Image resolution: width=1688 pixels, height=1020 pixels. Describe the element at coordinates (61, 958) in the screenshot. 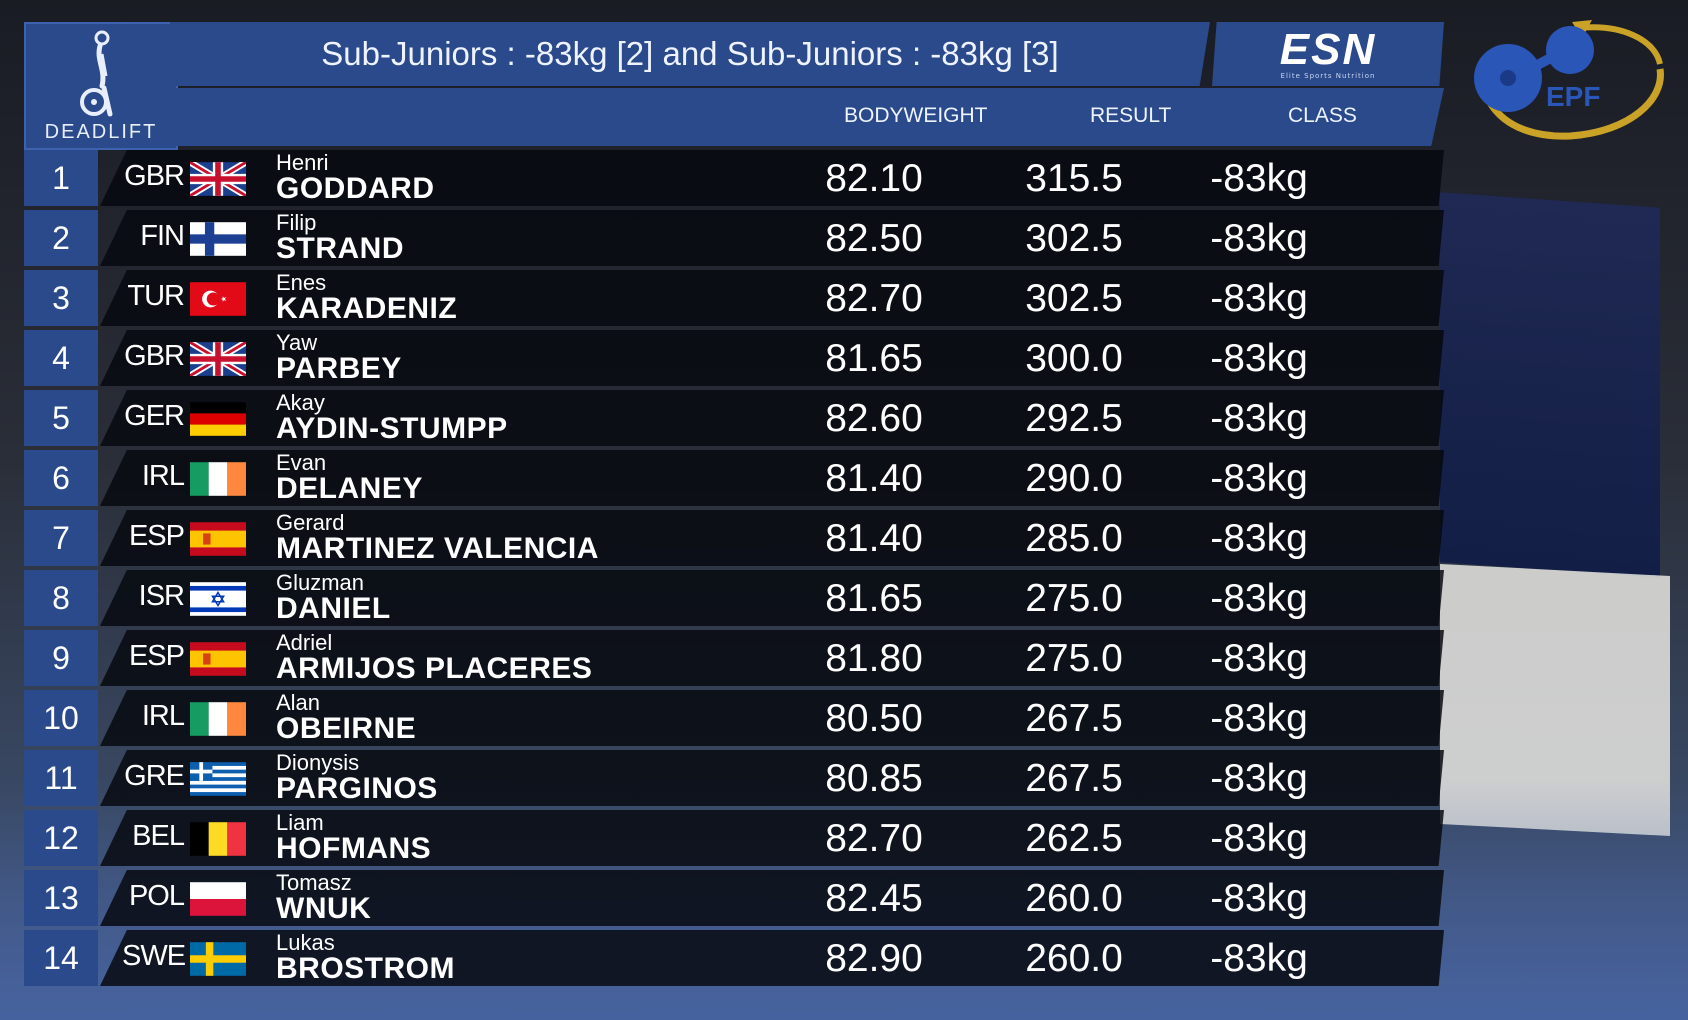

I see `rank-cell: 14` at that location.